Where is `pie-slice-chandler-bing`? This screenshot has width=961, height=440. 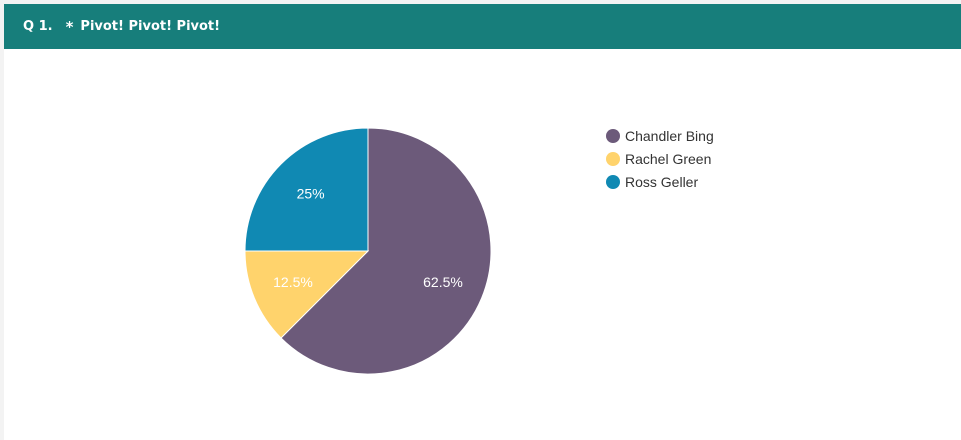 pie-slice-chandler-bing is located at coordinates (386, 251).